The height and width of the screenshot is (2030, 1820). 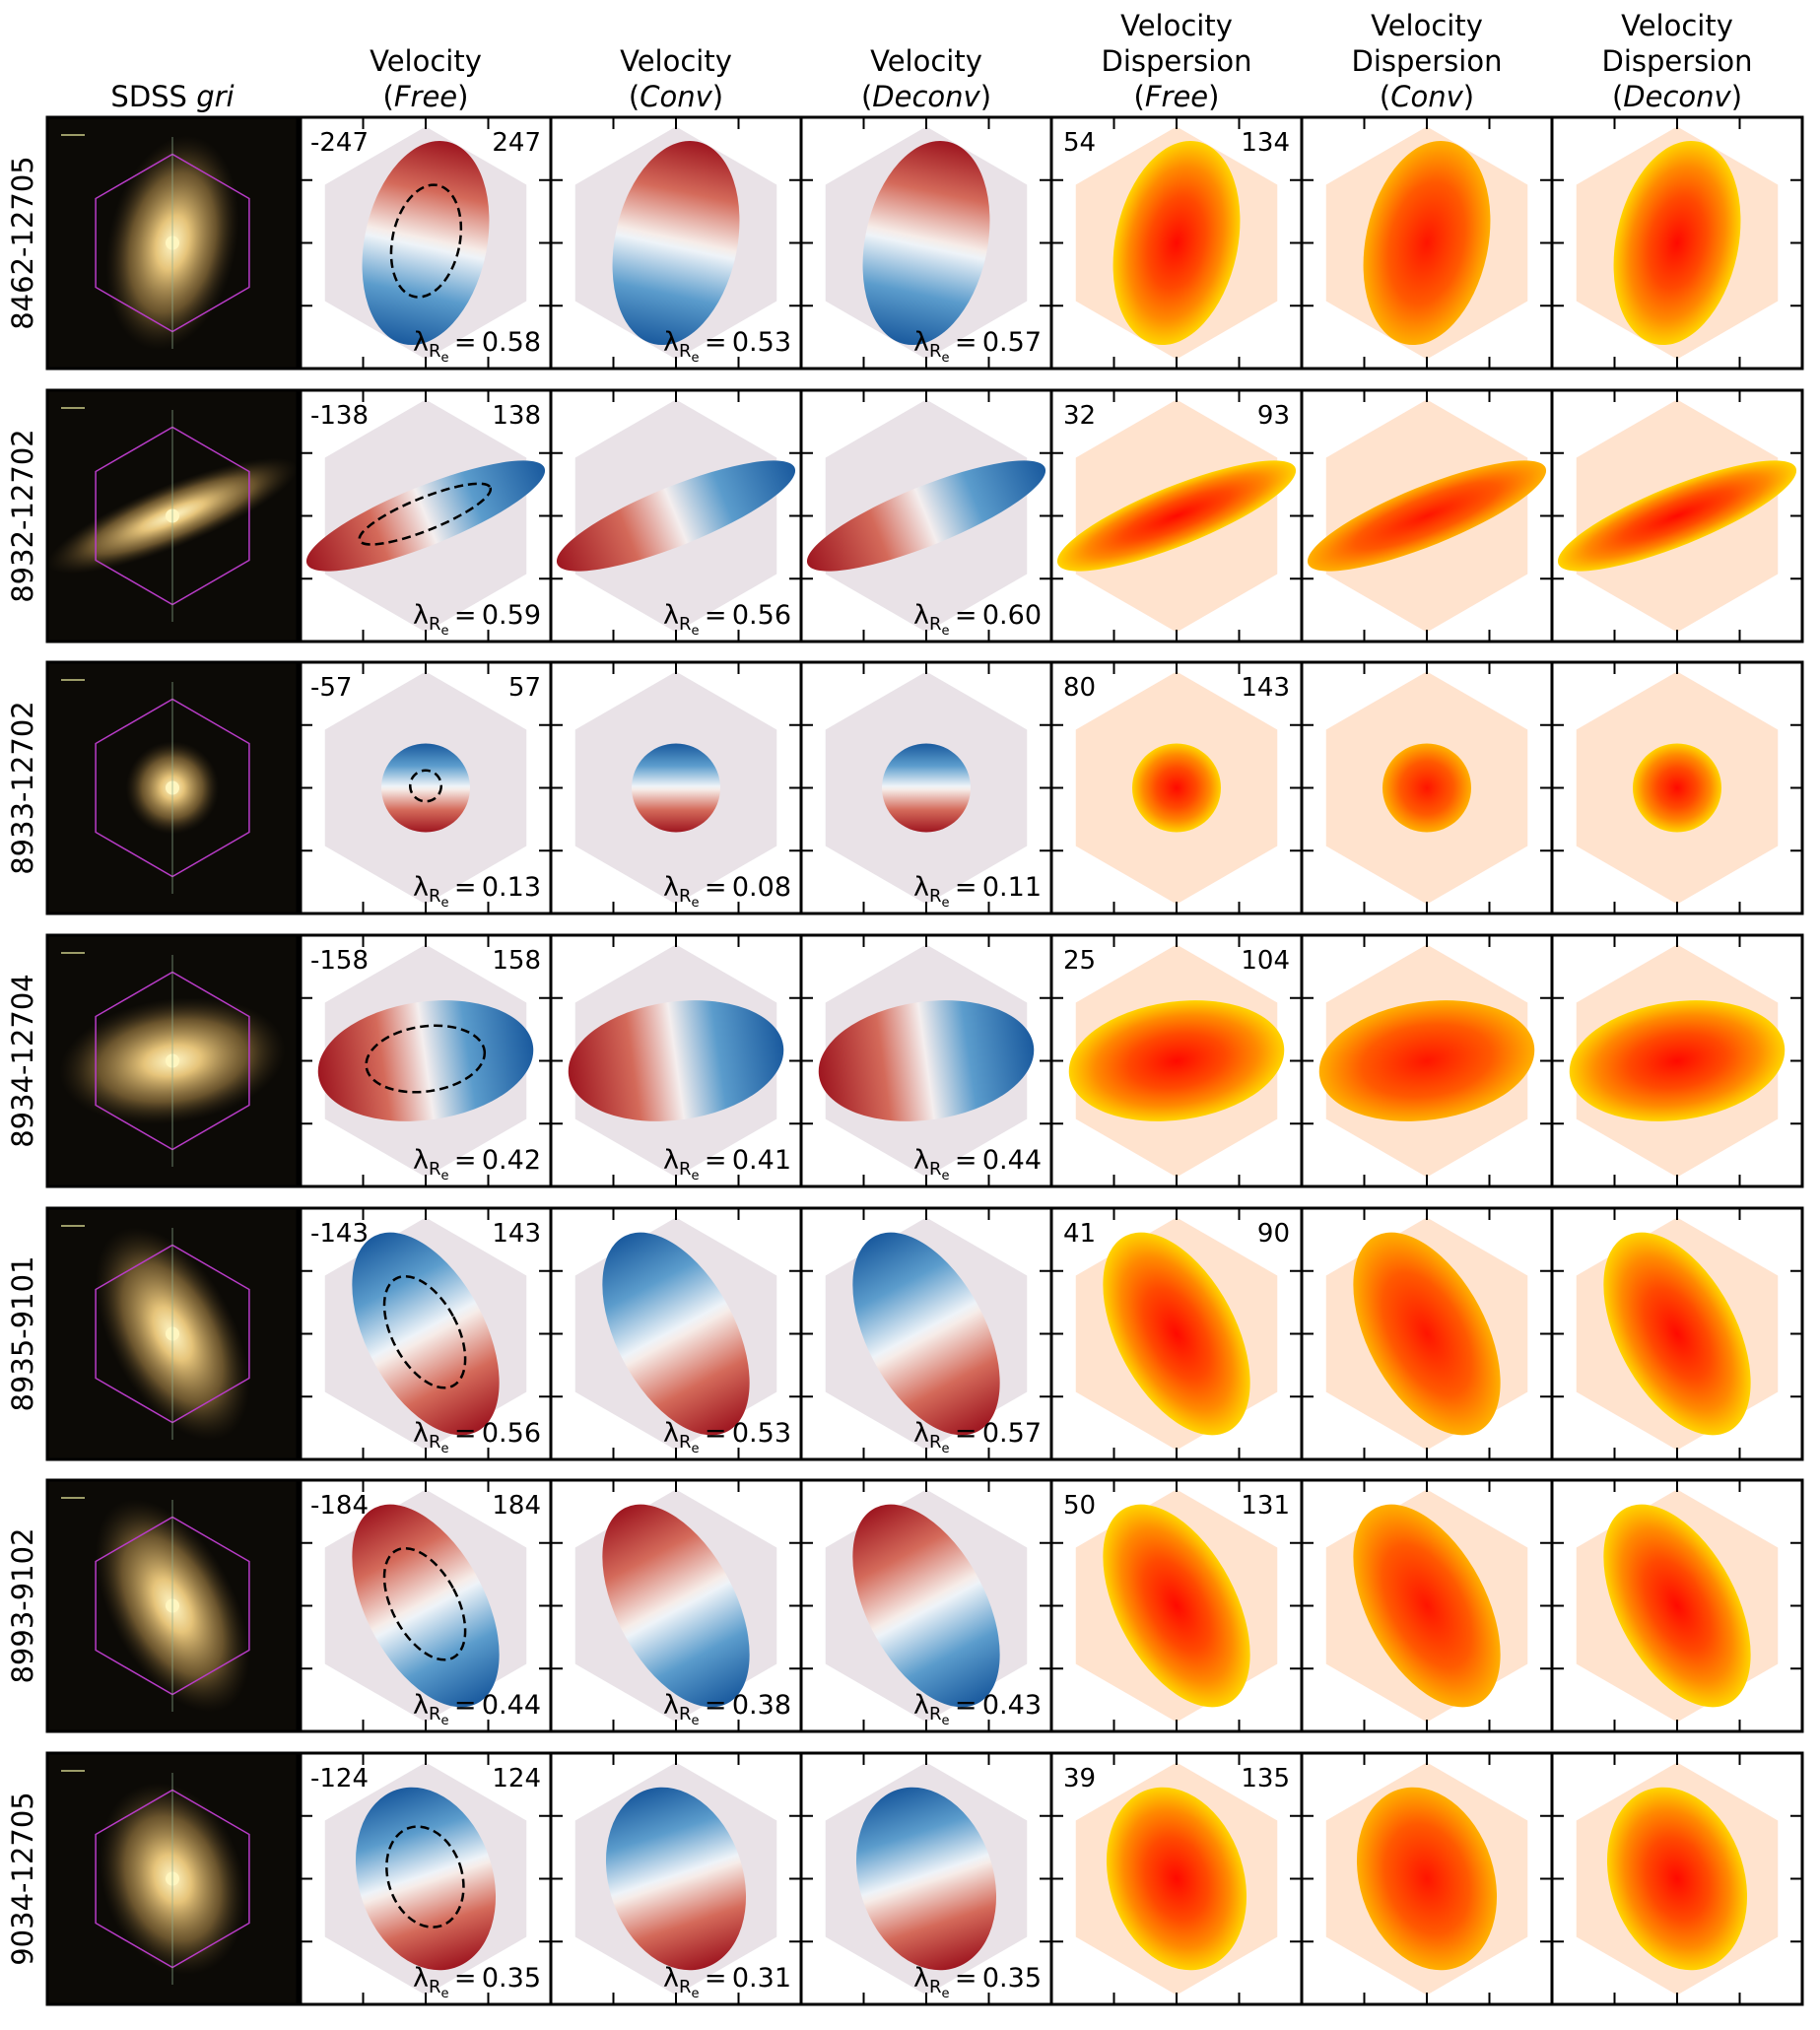 I want to click on dispersion-min-label: 25, so click(x=1079, y=961).